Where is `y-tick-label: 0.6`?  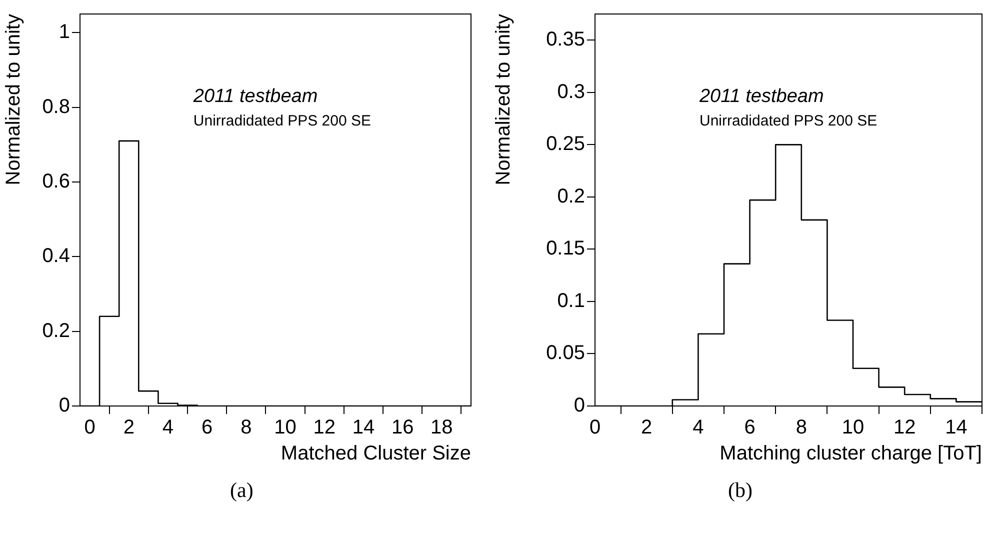
y-tick-label: 0.6 is located at coordinates (56, 181).